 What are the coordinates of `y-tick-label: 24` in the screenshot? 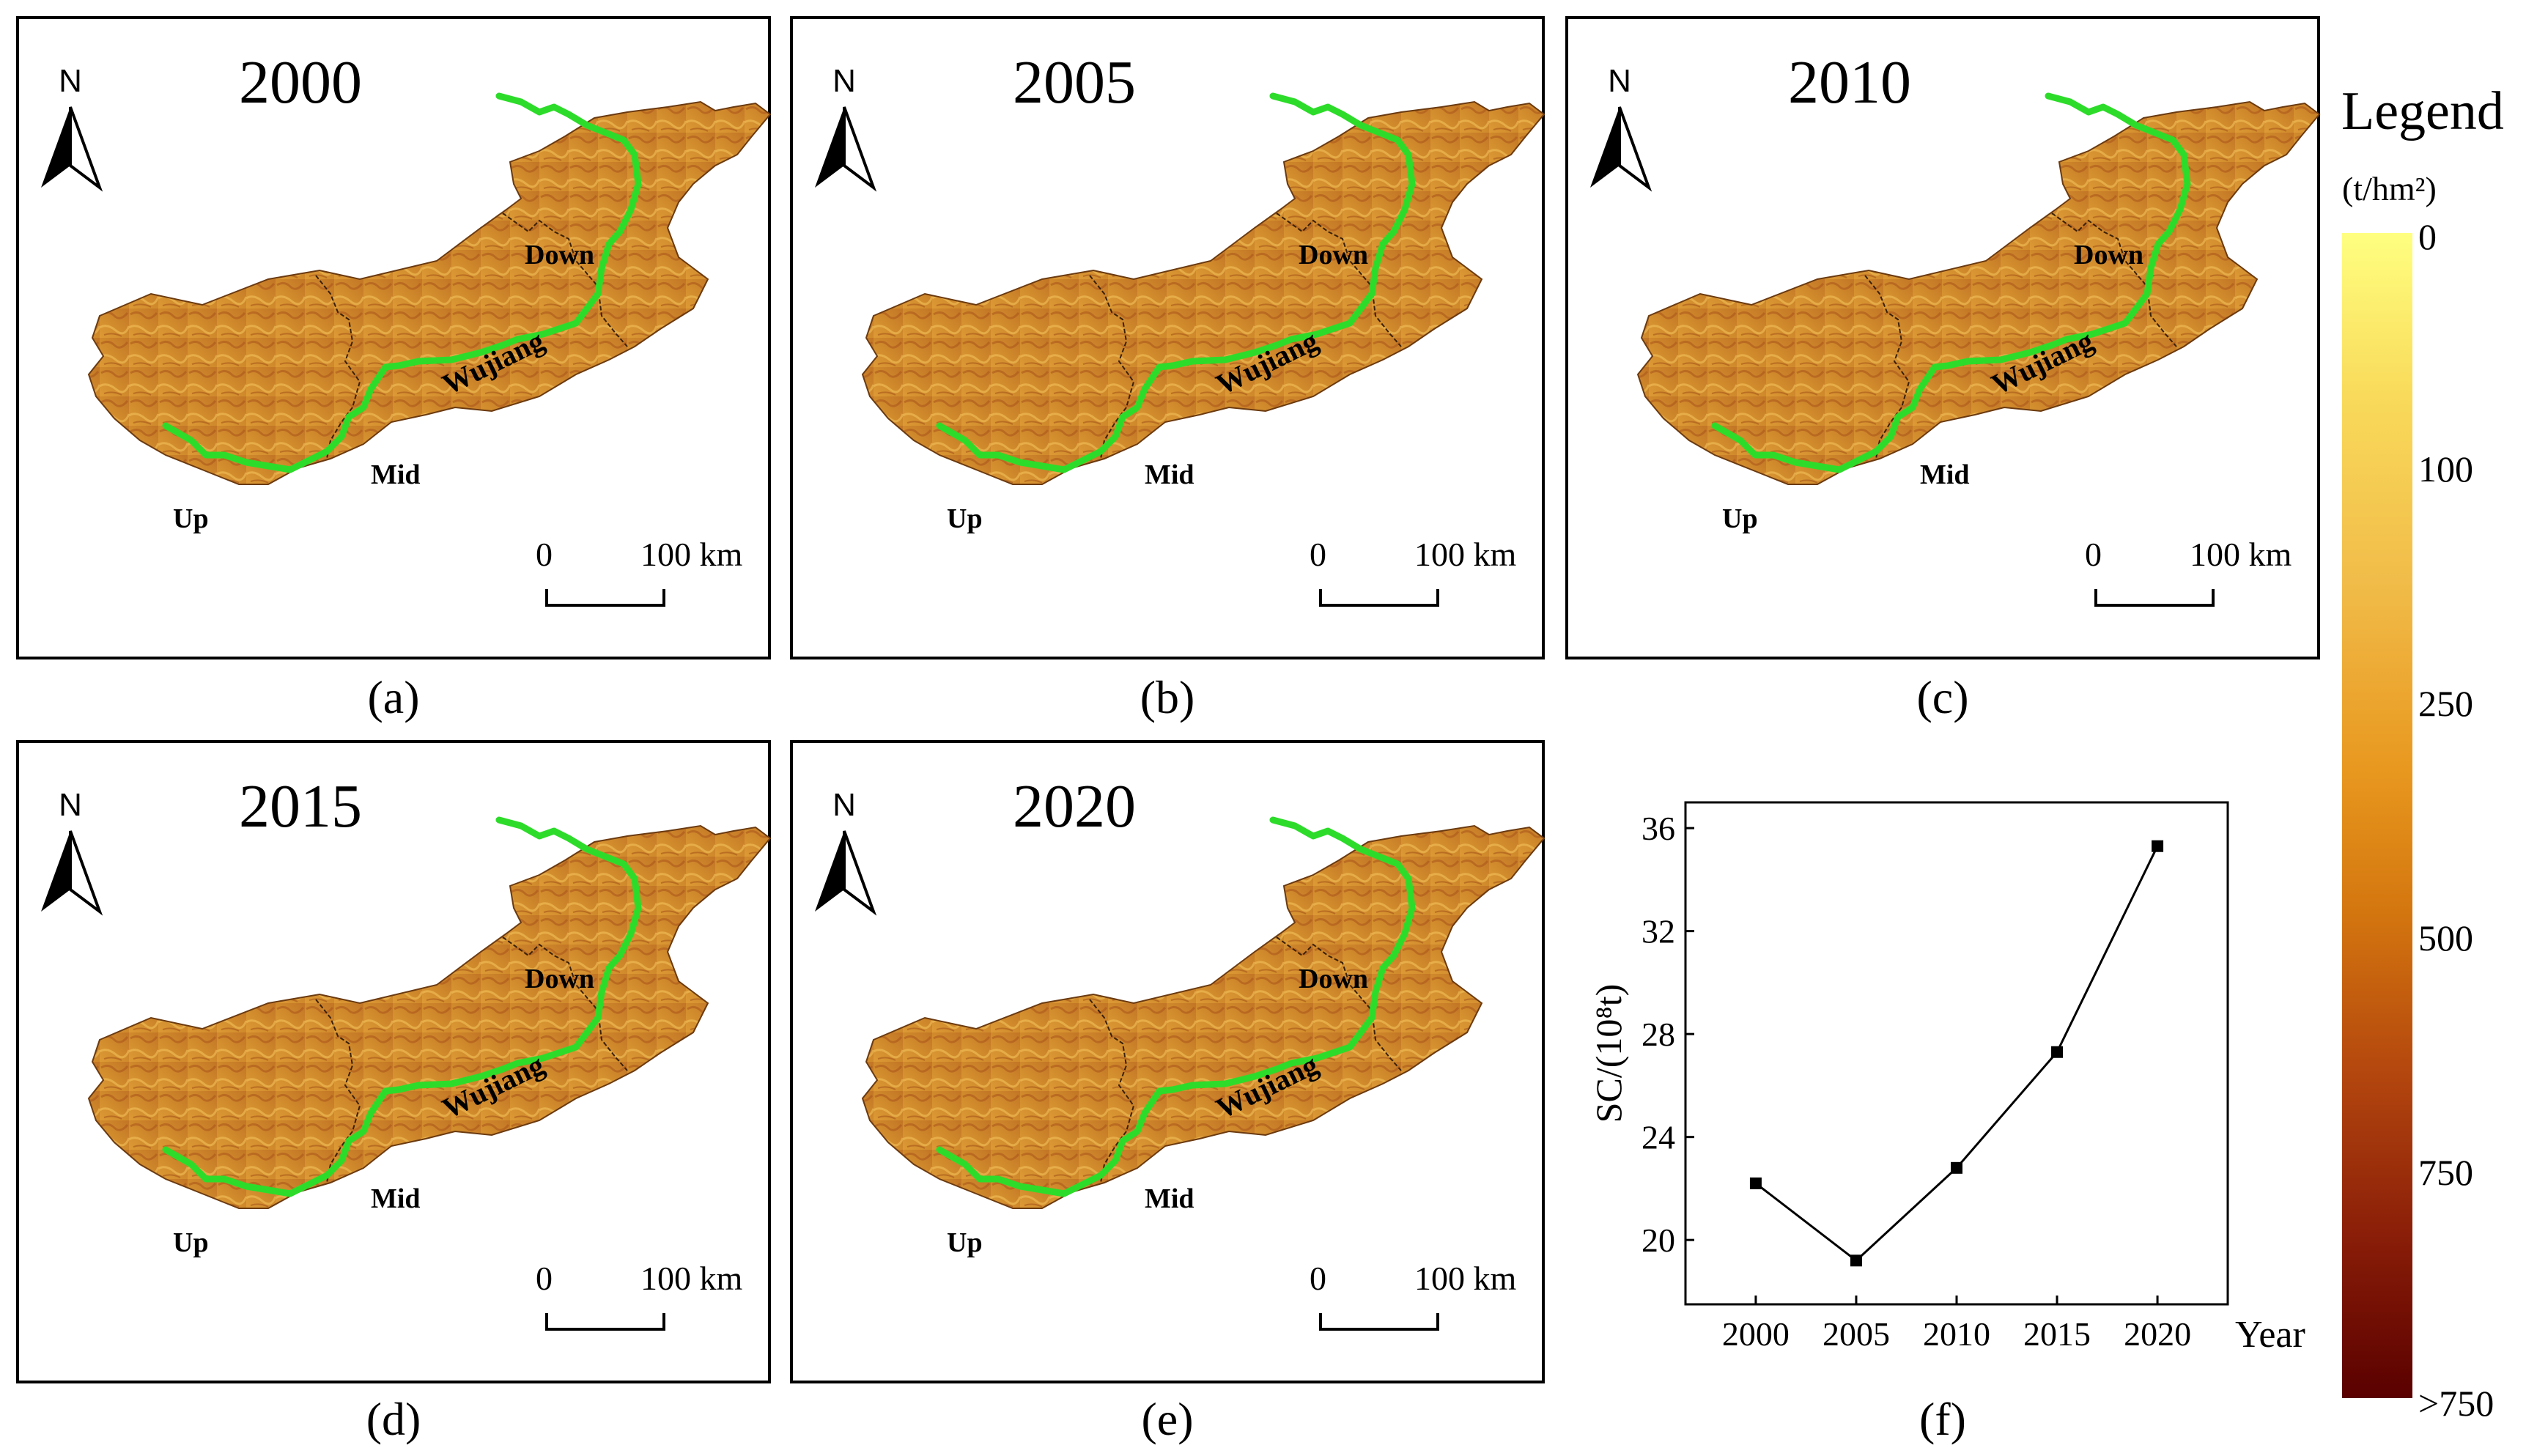 It's located at (1658, 1137).